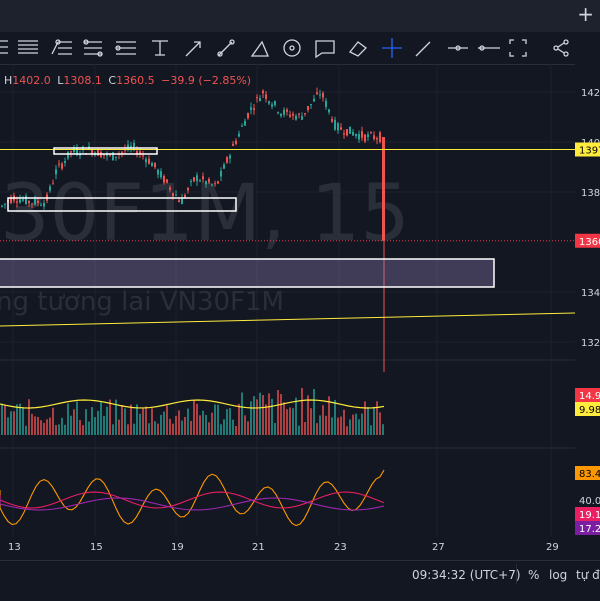  Describe the element at coordinates (552, 547) in the screenshot. I see `time-tick-label: 29` at that location.